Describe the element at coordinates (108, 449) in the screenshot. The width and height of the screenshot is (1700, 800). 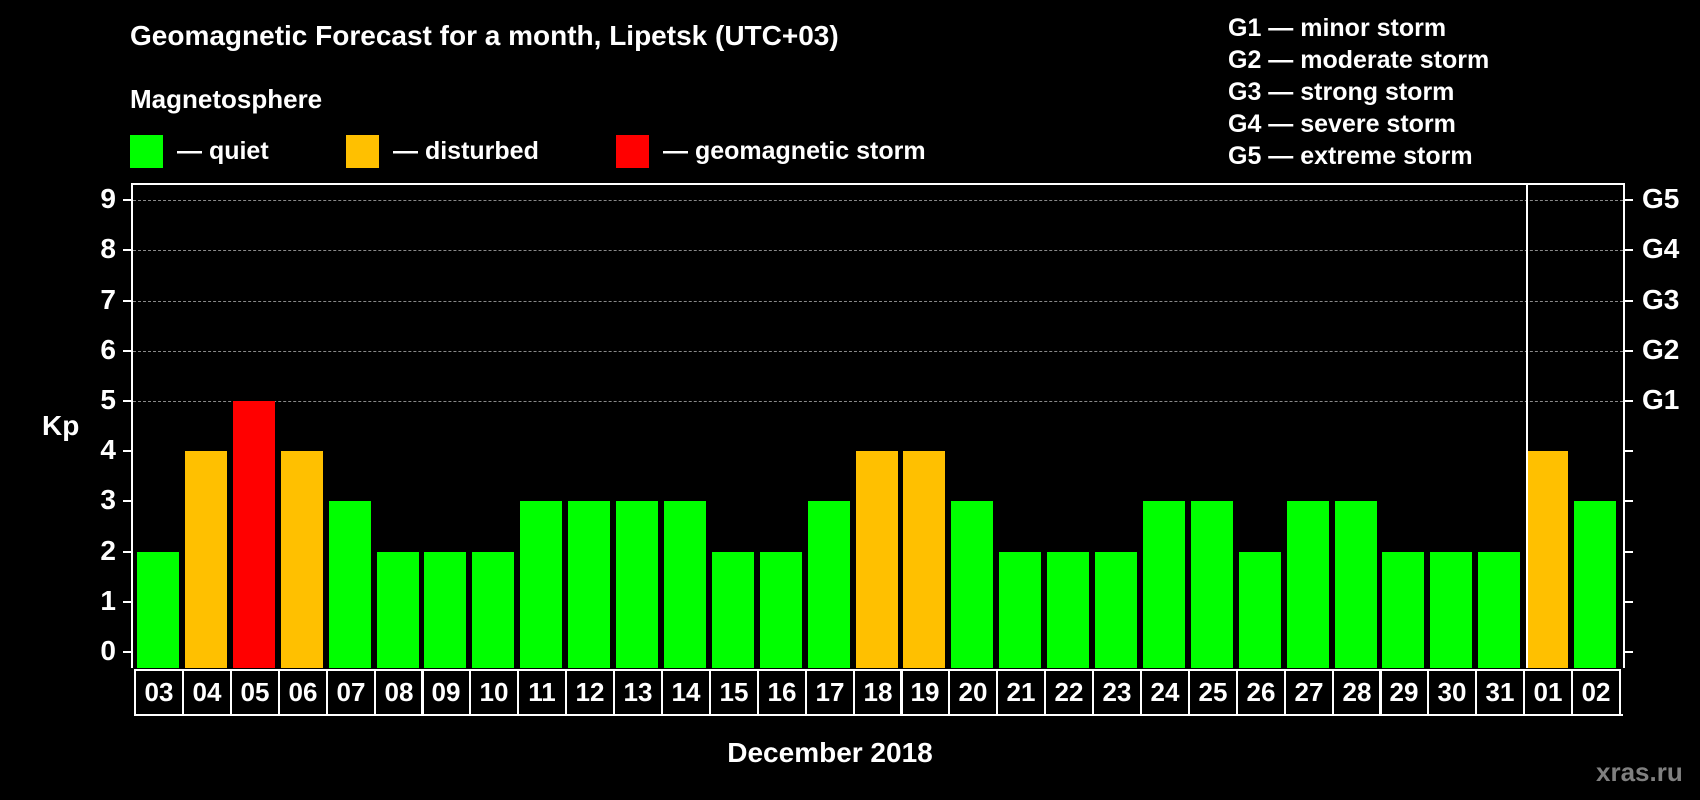
I see `y-tick-label: 4` at that location.